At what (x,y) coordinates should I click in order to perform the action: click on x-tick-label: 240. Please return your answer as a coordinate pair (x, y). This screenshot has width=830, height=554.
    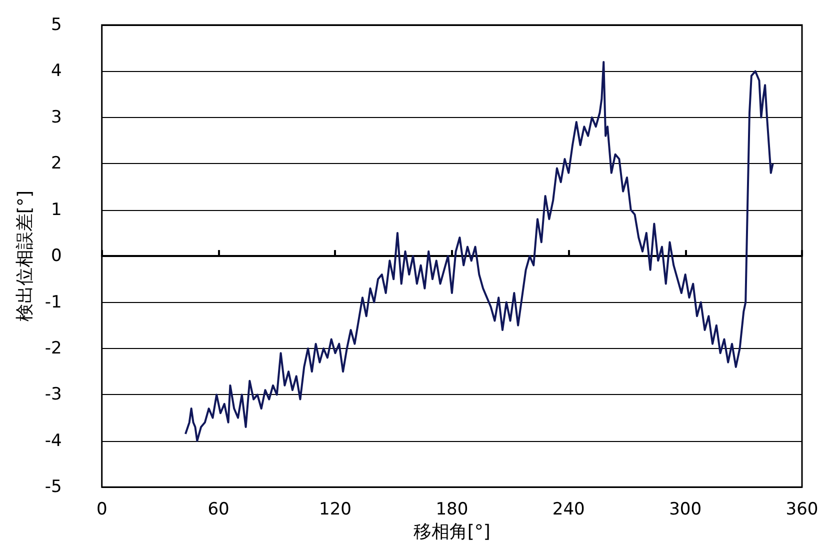
    Looking at the image, I should click on (568, 510).